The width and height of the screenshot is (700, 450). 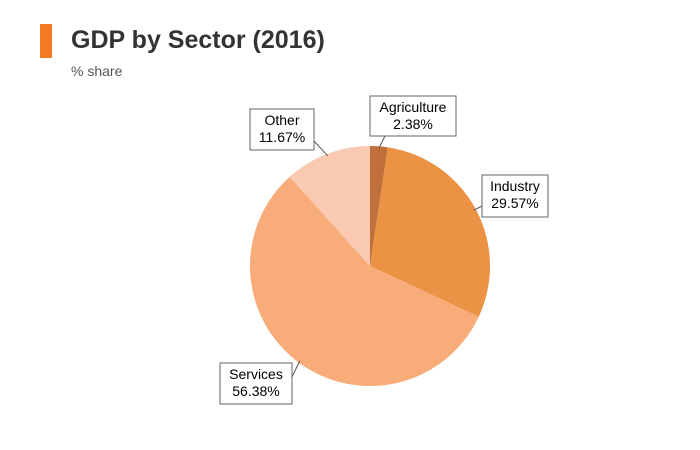 What do you see at coordinates (281, 120) in the screenshot?
I see `slice-label: Other` at bounding box center [281, 120].